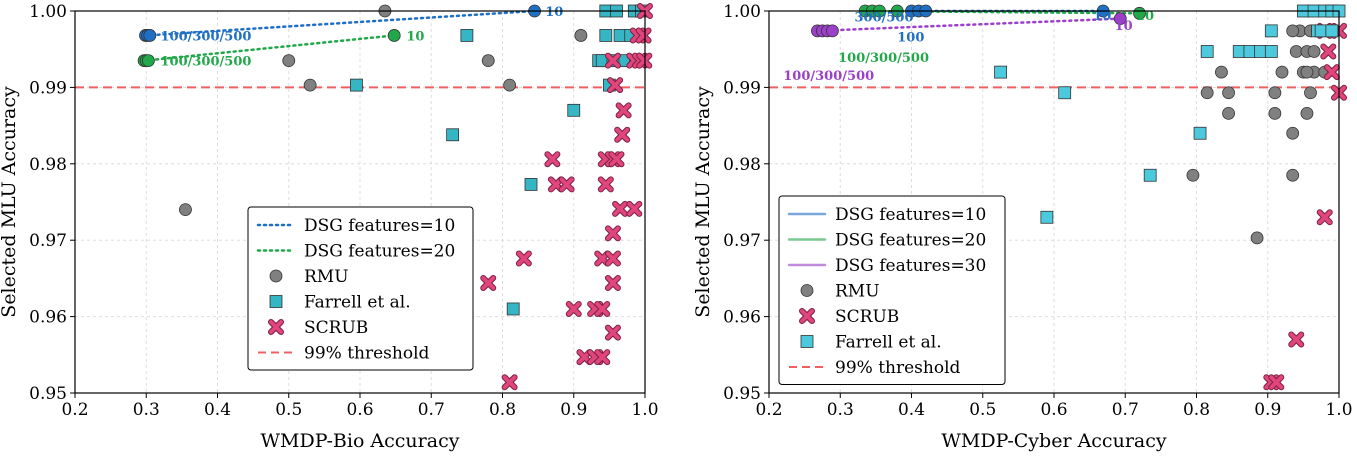  I want to click on legend-label: DSG features=30, so click(910, 266).